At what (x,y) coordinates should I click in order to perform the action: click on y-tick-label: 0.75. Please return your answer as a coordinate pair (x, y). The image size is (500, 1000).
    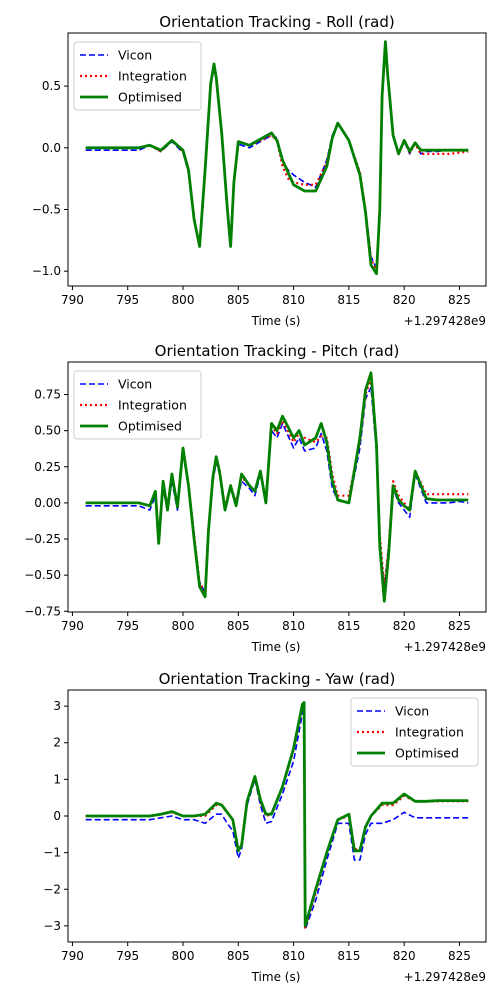
    Looking at the image, I should click on (47, 395).